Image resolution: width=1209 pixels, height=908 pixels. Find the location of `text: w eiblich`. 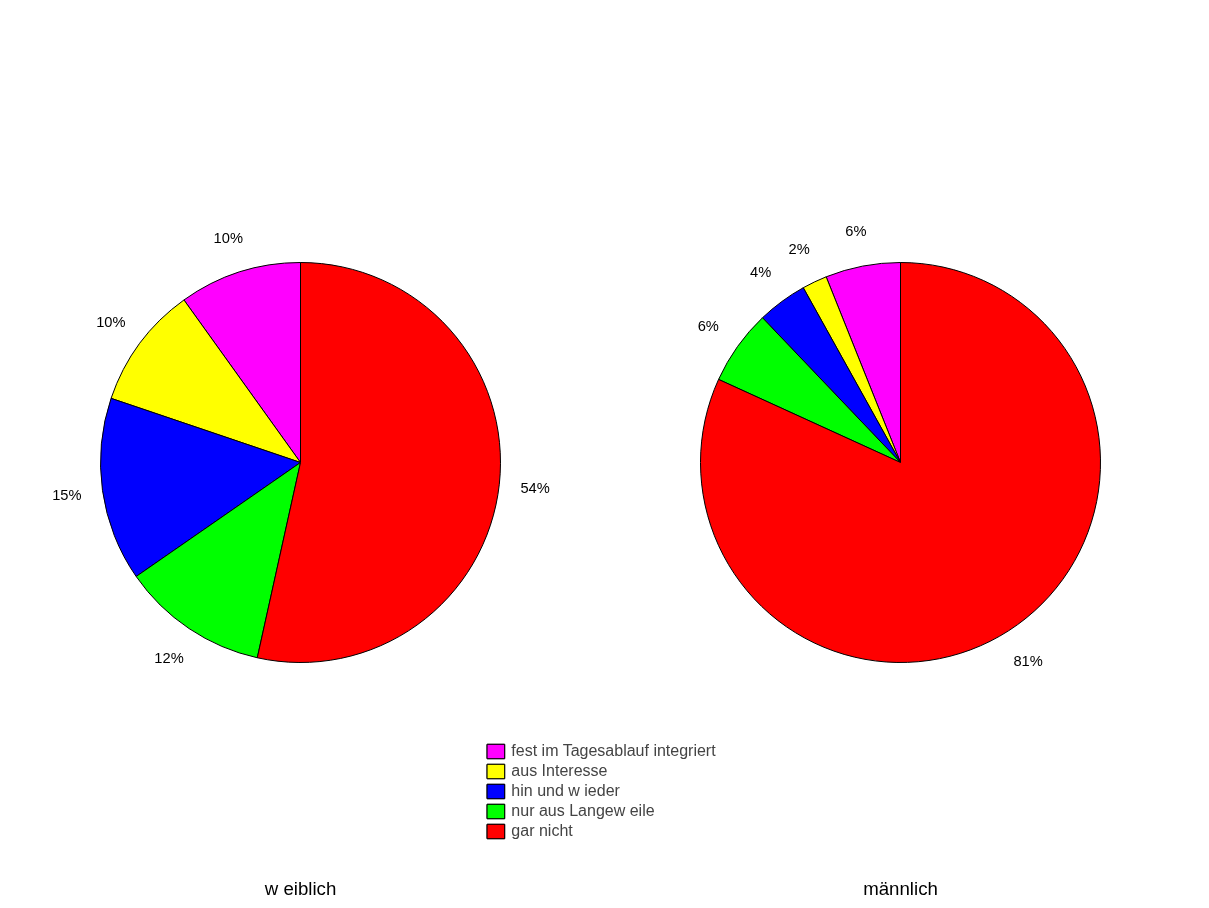

text: w eiblich is located at coordinates (300, 888).